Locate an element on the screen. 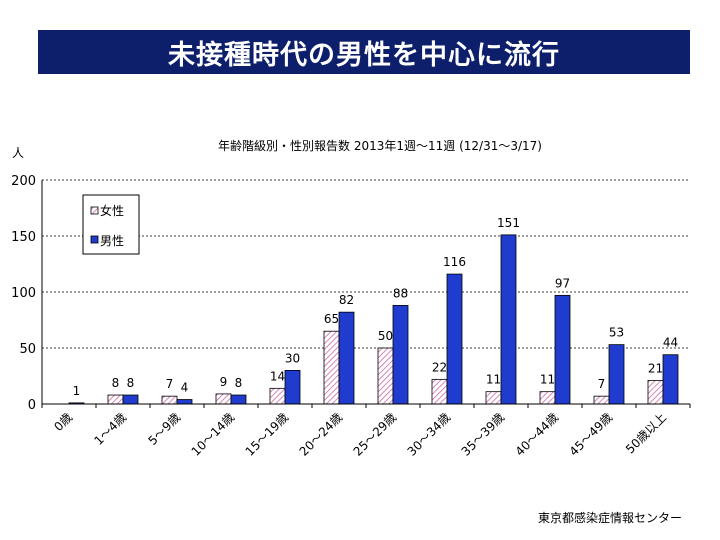 The image size is (720, 540). x-tick-label: 40〜44歳 is located at coordinates (537, 434).